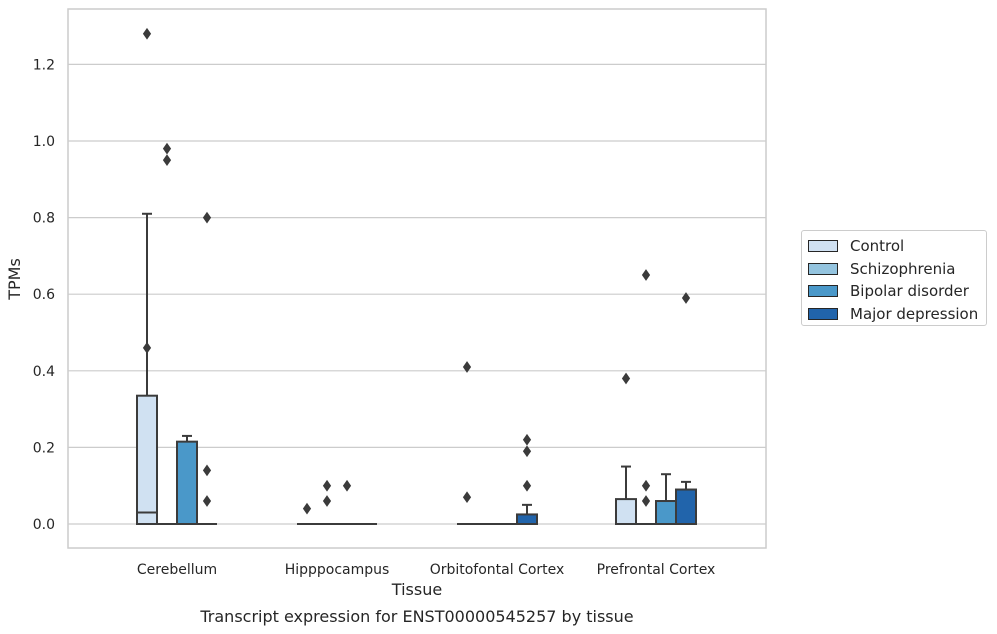 The image size is (997, 634). Describe the element at coordinates (44, 219) in the screenshot. I see `y-tick-label: 0.8` at that location.